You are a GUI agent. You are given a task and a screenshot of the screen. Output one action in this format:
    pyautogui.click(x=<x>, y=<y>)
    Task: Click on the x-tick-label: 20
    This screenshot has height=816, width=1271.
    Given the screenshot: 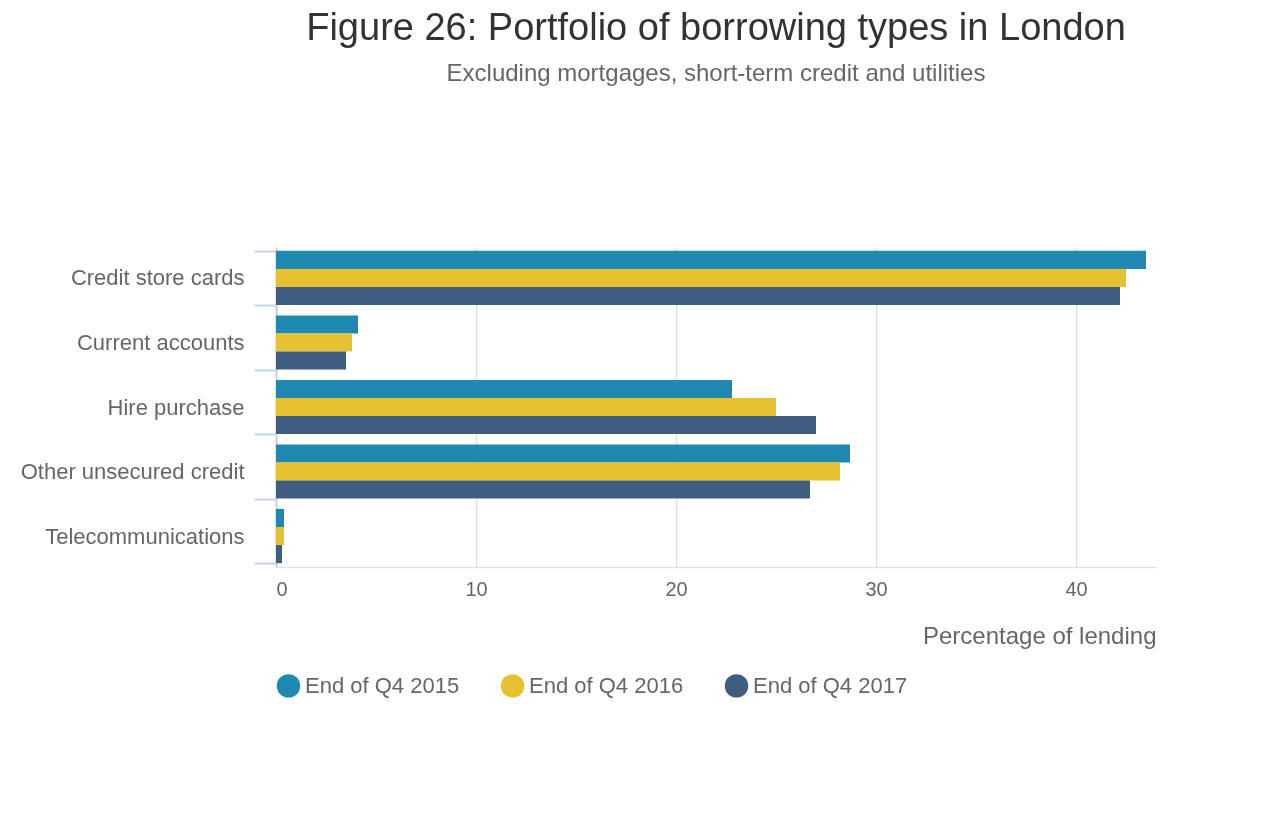 What is the action you would take?
    pyautogui.click(x=676, y=588)
    